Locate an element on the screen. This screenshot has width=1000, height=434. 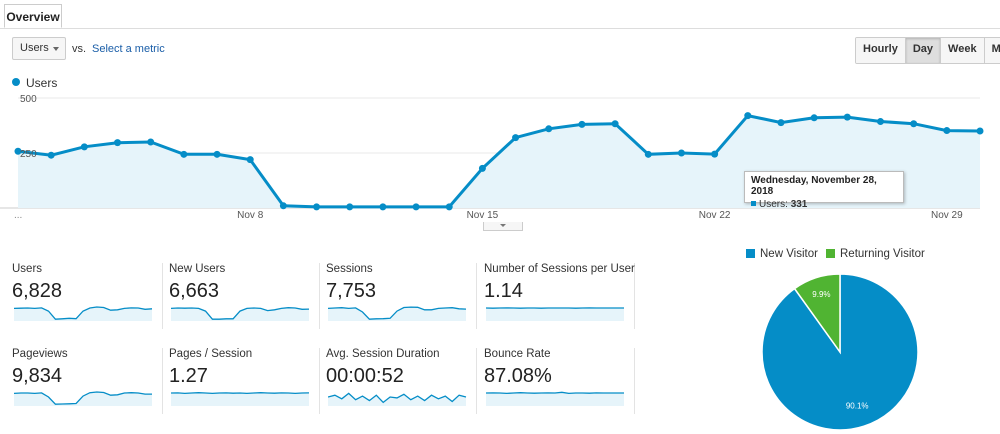
tile-new-users: New Users 6,663 is located at coordinates (244, 296).